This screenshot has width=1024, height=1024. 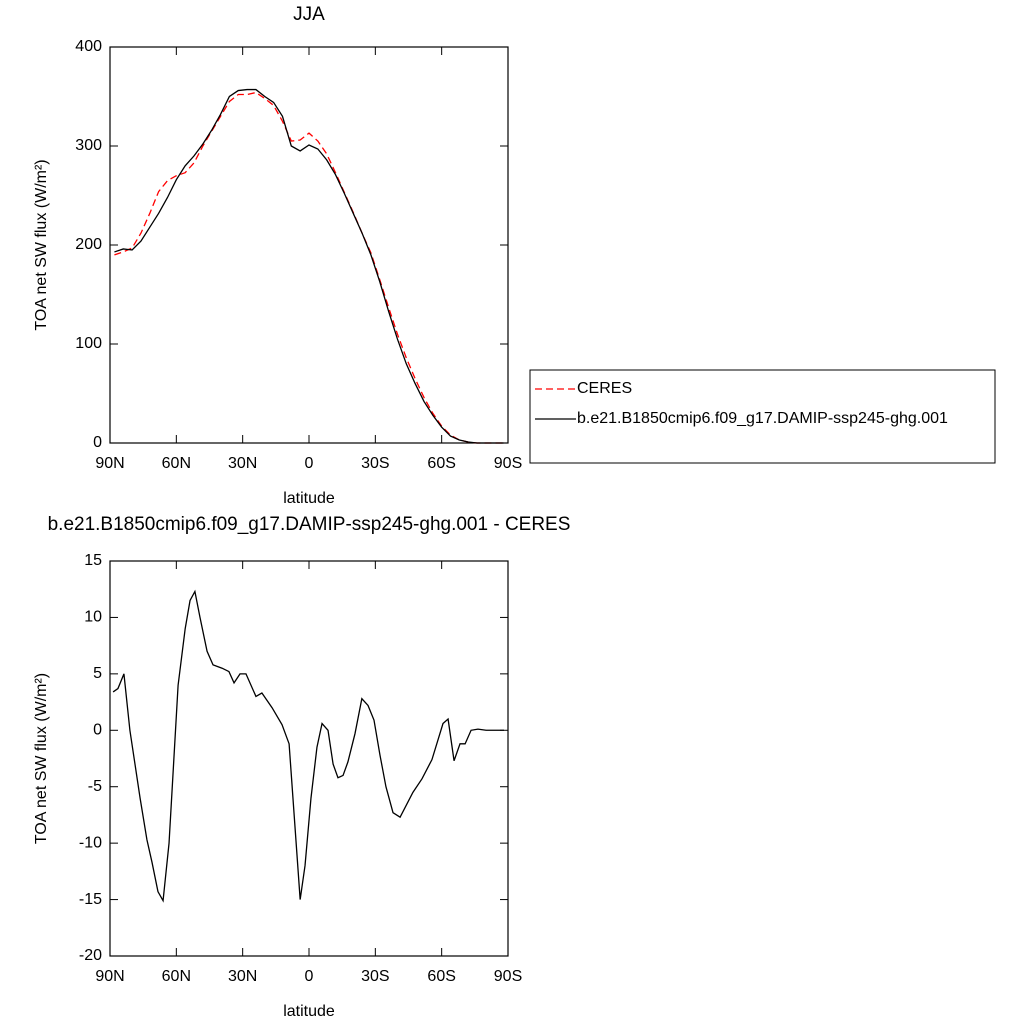 I want to click on y-tick-label: 200, so click(x=88, y=244).